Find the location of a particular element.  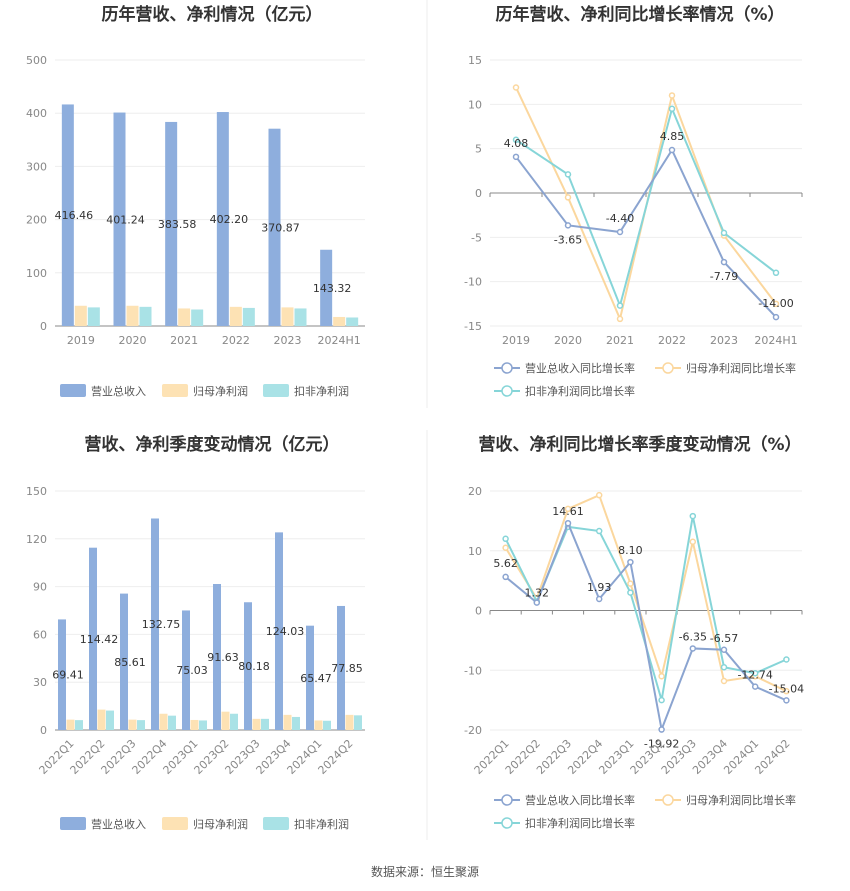

data-label: 4.08 is located at coordinates (516, 143).